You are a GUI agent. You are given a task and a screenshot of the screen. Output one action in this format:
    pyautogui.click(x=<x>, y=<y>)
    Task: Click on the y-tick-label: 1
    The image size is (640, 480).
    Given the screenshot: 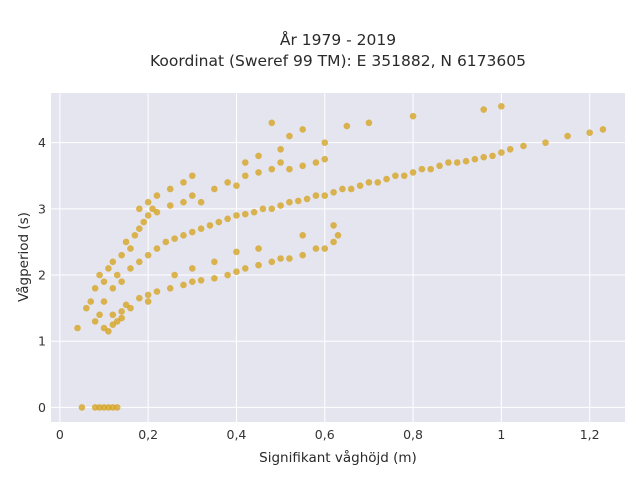 What is the action you would take?
    pyautogui.click(x=42, y=341)
    